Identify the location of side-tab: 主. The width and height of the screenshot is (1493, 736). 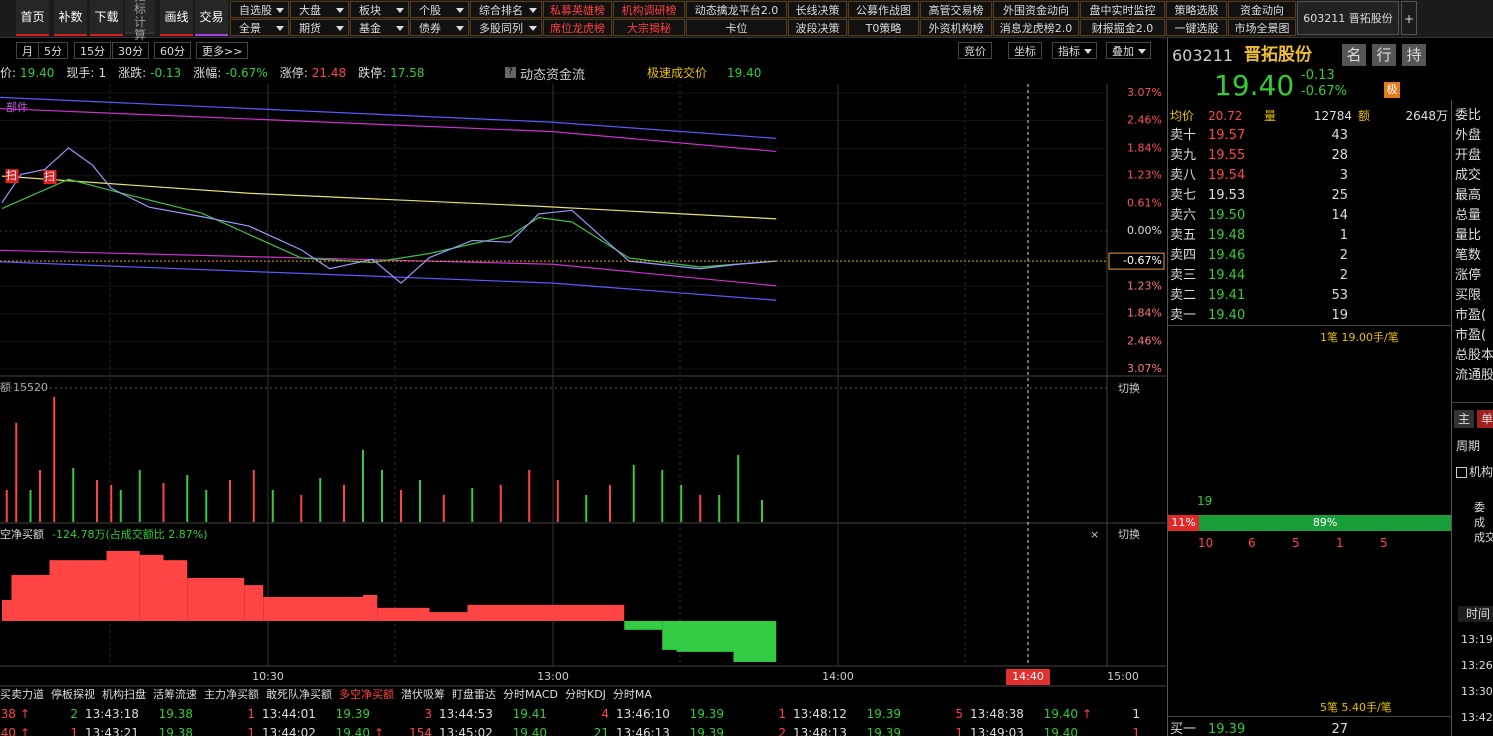
(1464, 419).